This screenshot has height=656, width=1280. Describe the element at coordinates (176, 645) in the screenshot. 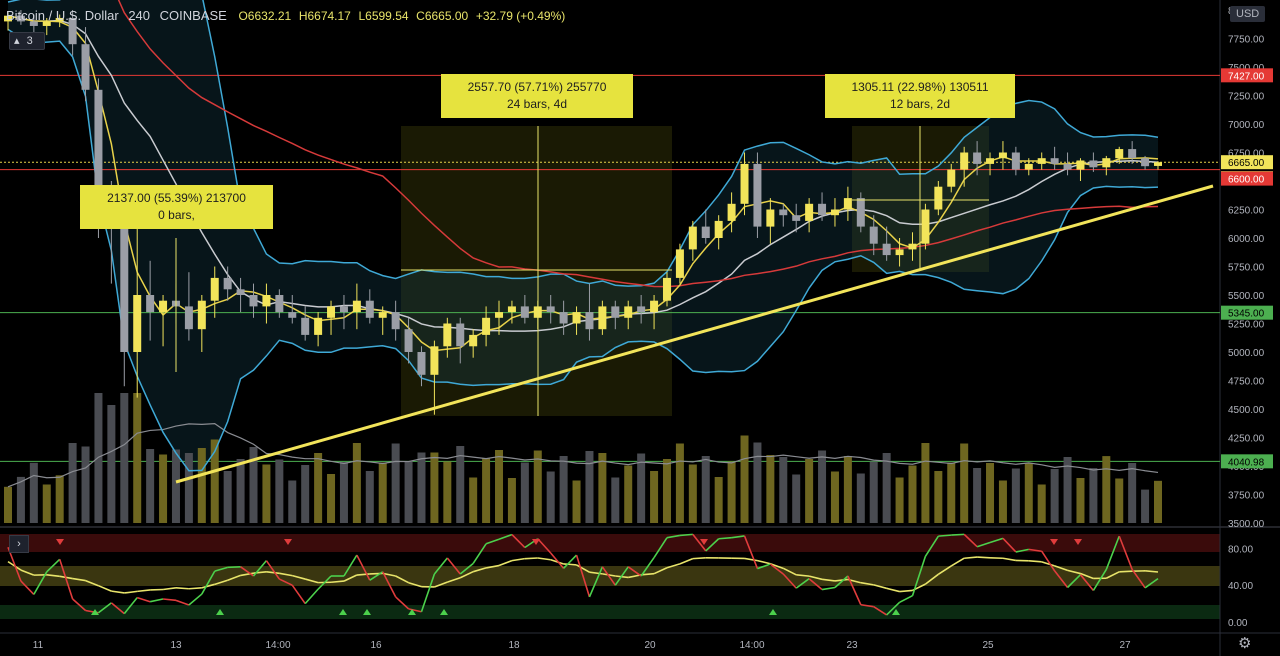

I see `time-tick-label: 13` at that location.